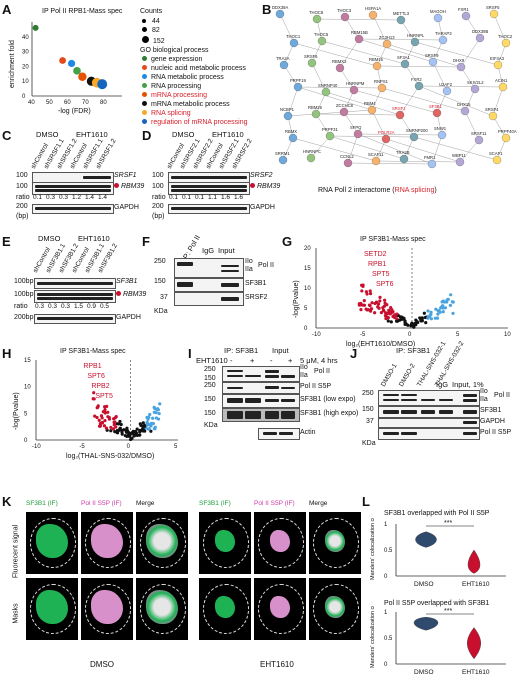 The image size is (520, 688). What do you see at coordinates (261, 175) in the screenshot?
I see `panel-d-row-srsf2: SRSF2` at bounding box center [261, 175].